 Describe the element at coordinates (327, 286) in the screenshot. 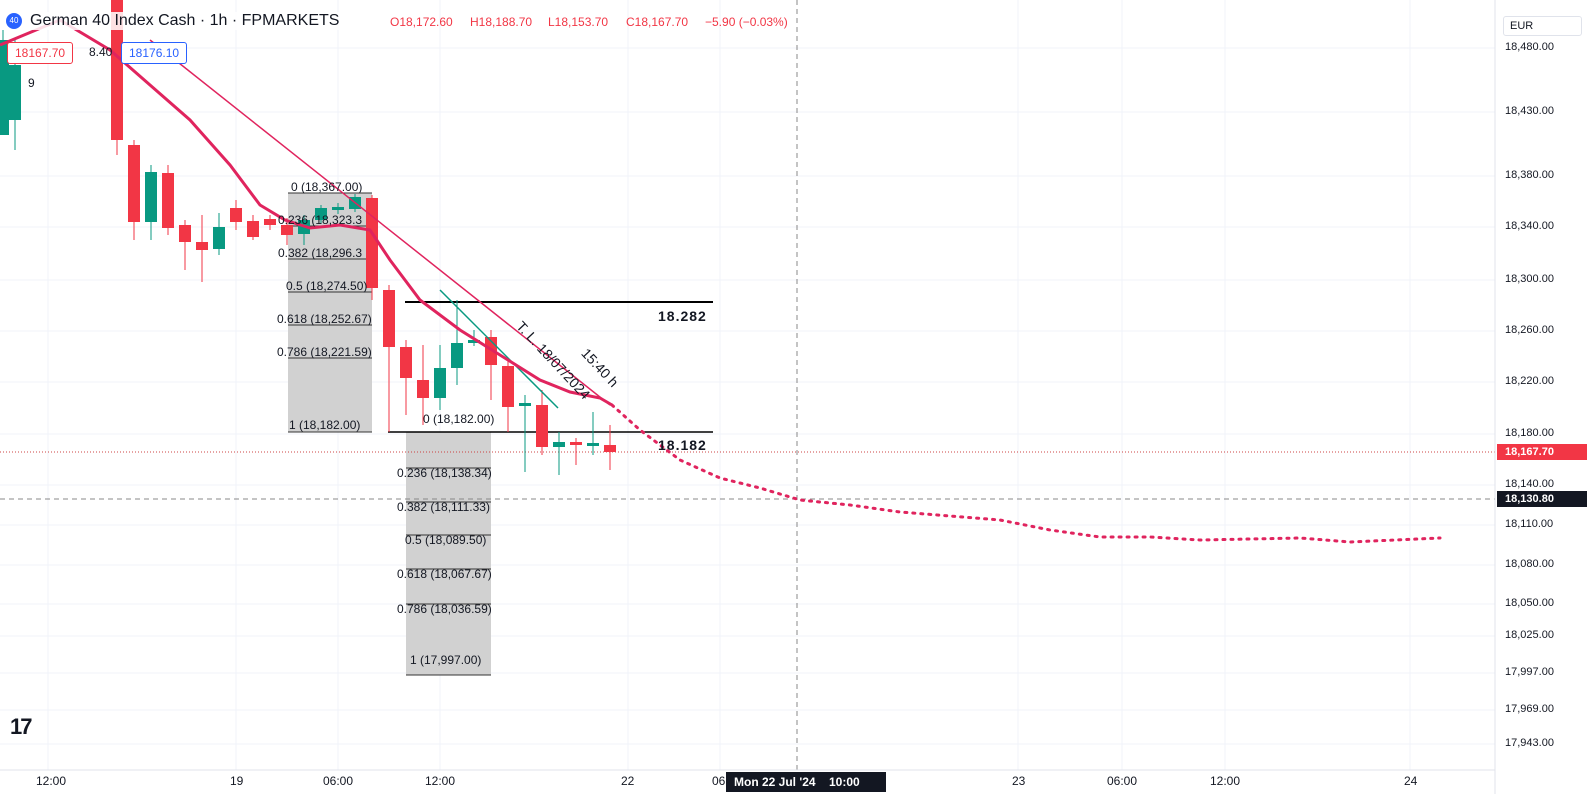

I see `fib-label: 0.5 (18,274.50)` at that location.